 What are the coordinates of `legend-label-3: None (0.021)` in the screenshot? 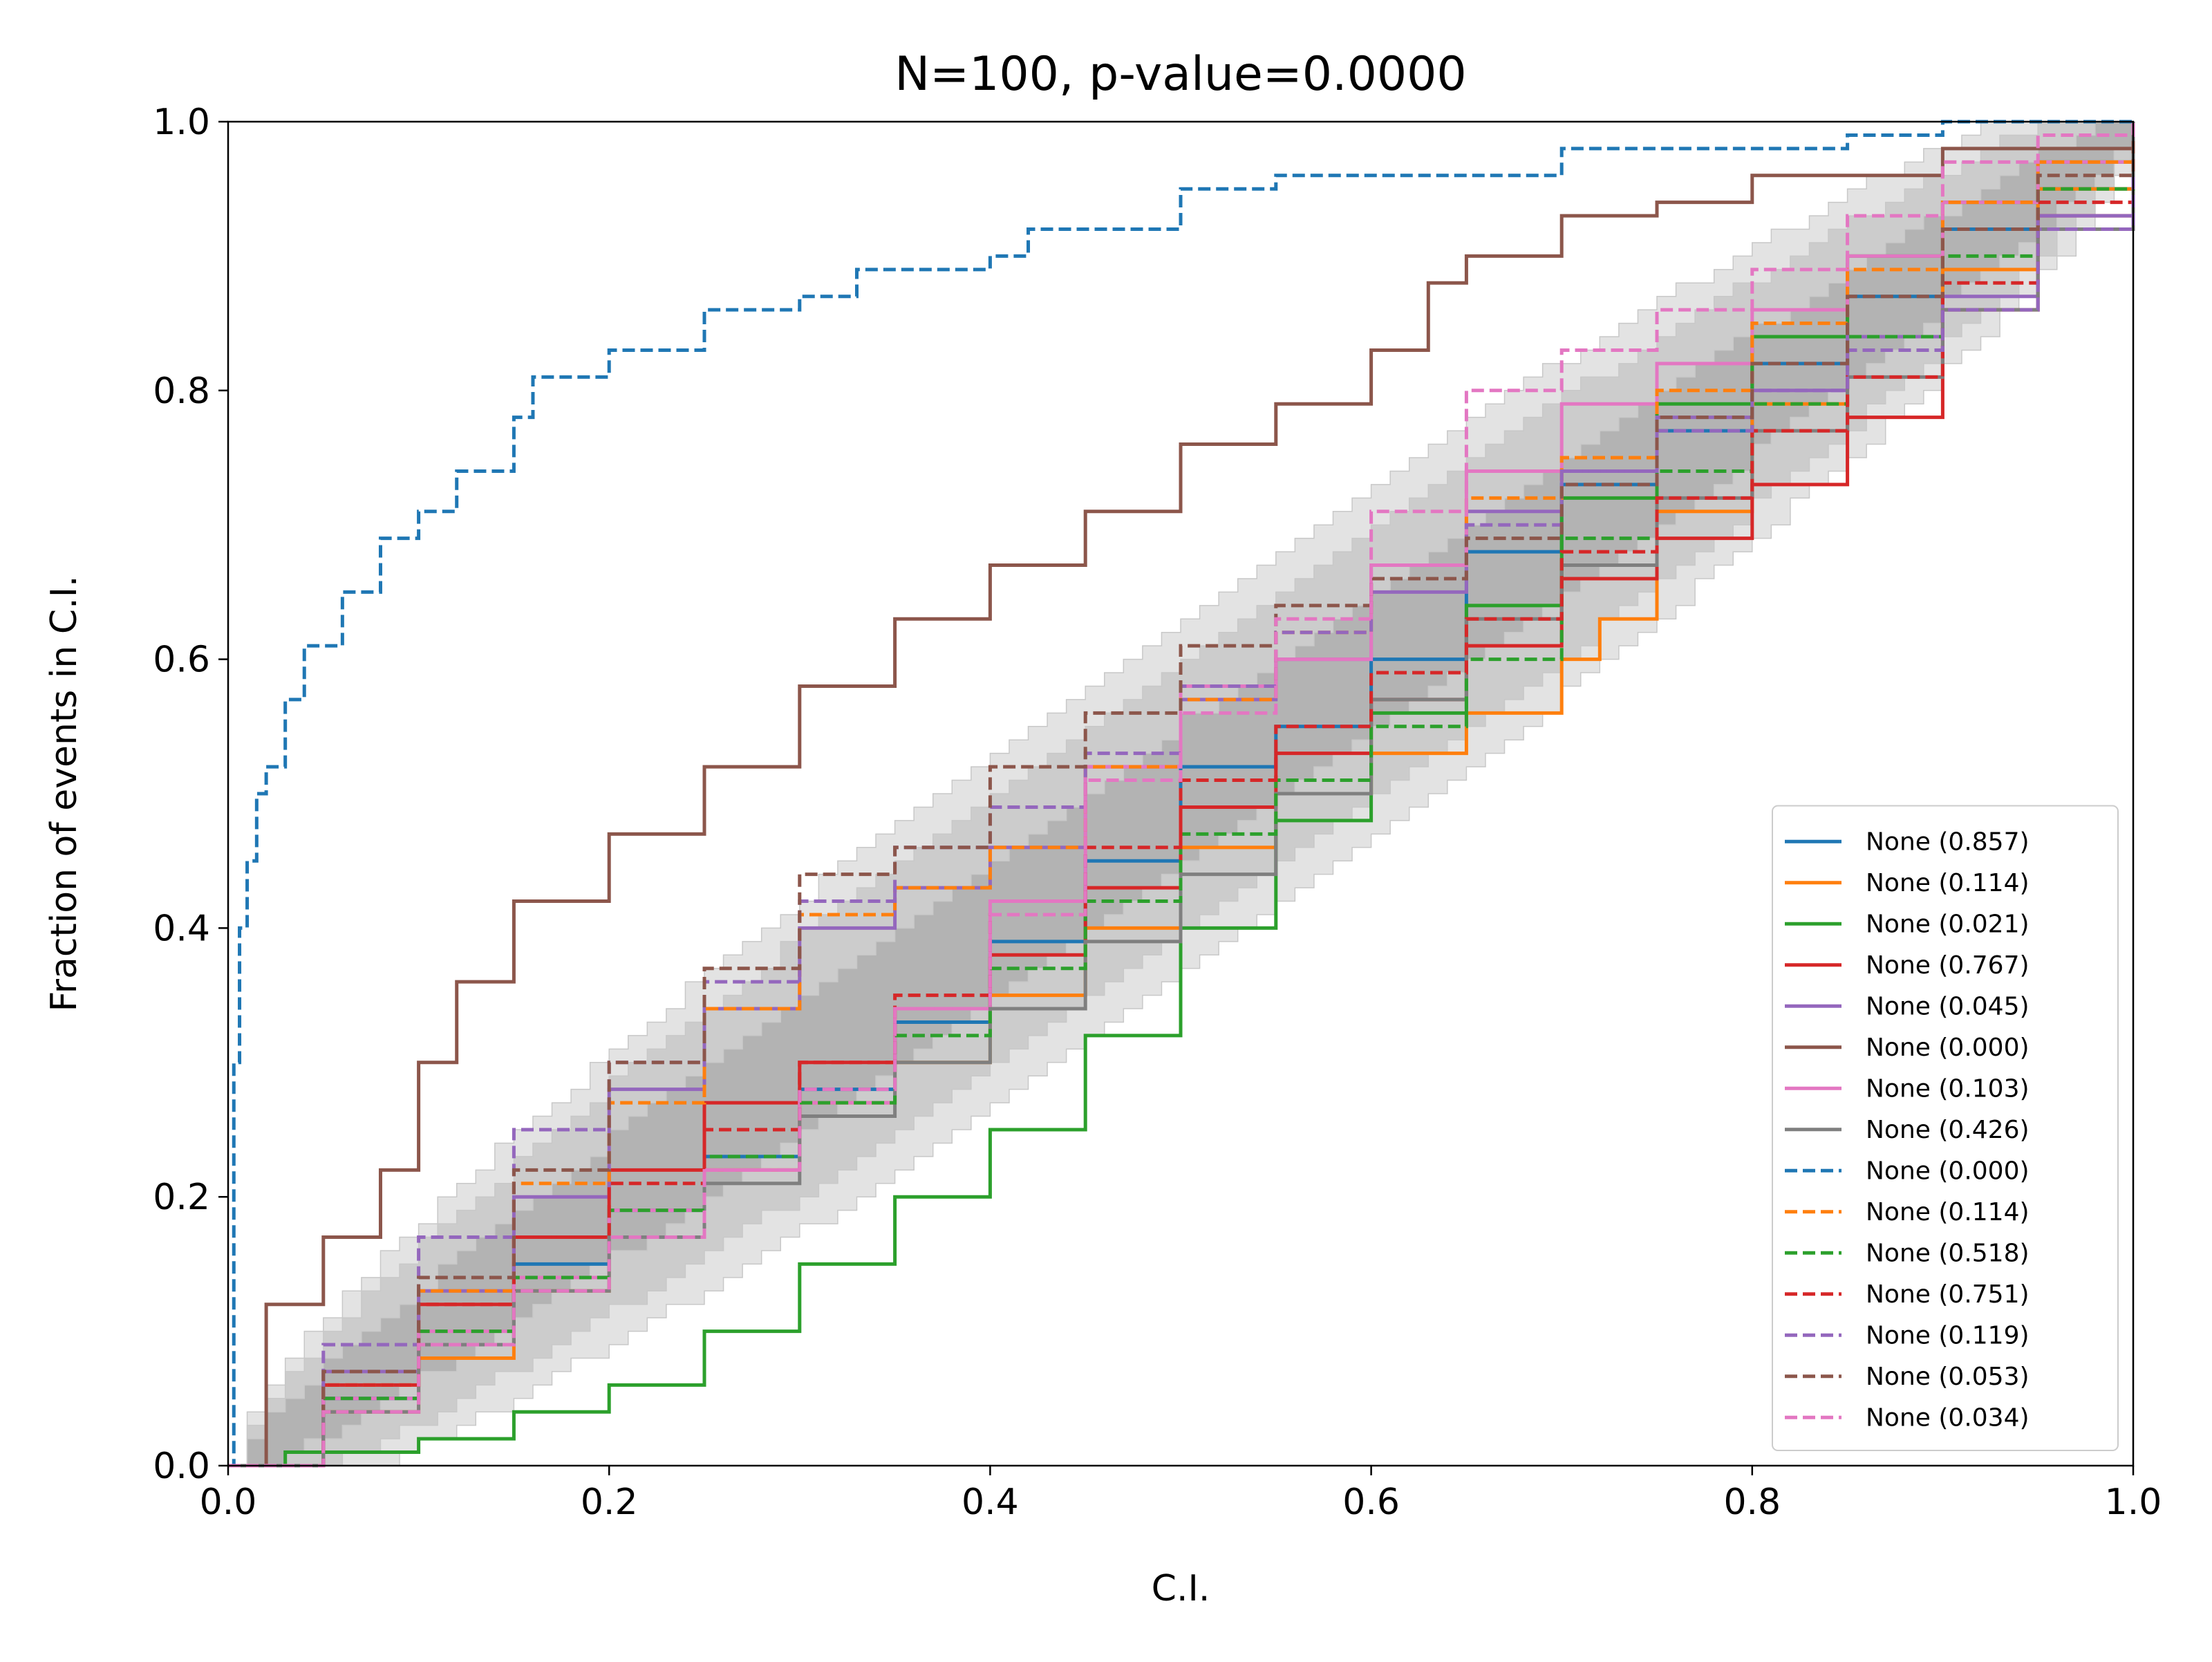 It's located at (1948, 924).